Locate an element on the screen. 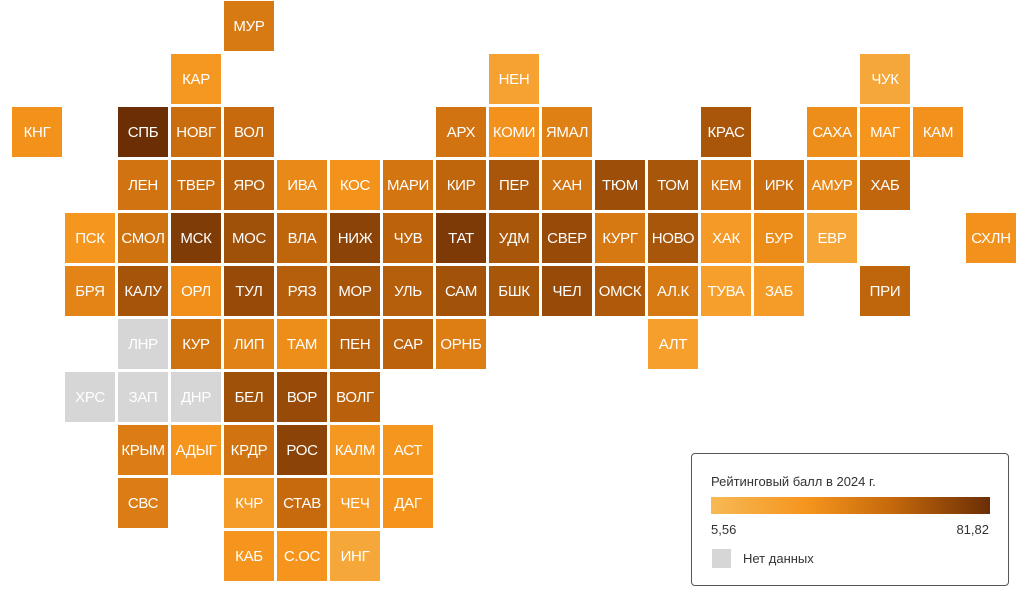 The image size is (1035, 600). region-tile: ДАГ is located at coordinates (408, 503).